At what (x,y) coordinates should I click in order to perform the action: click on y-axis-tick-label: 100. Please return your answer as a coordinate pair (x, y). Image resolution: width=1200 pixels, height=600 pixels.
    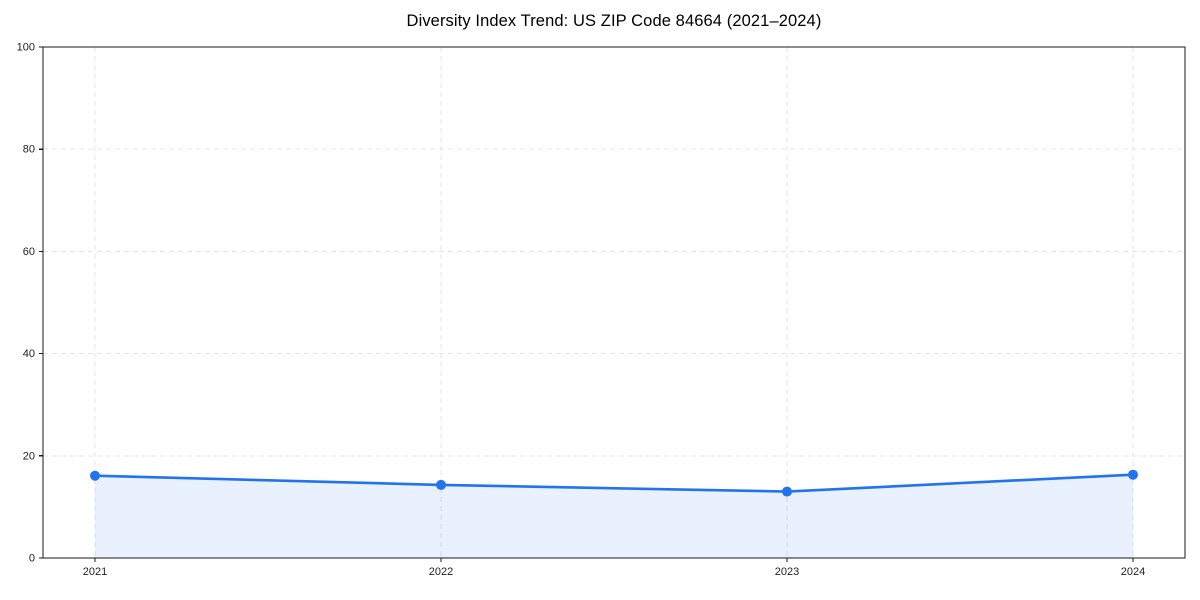
    Looking at the image, I should click on (26, 48).